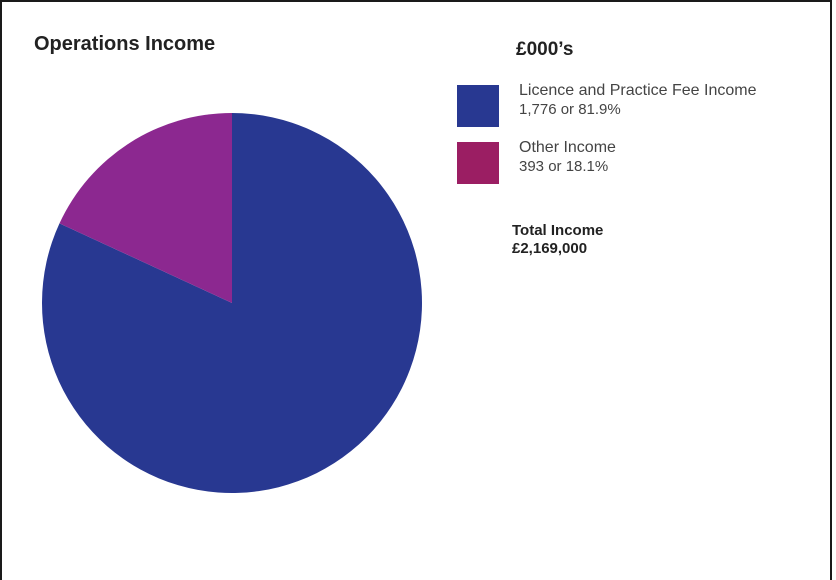 This screenshot has height=580, width=836. I want to click on legend-label-licence-fee: Licence and Practice Fee Income, so click(638, 90).